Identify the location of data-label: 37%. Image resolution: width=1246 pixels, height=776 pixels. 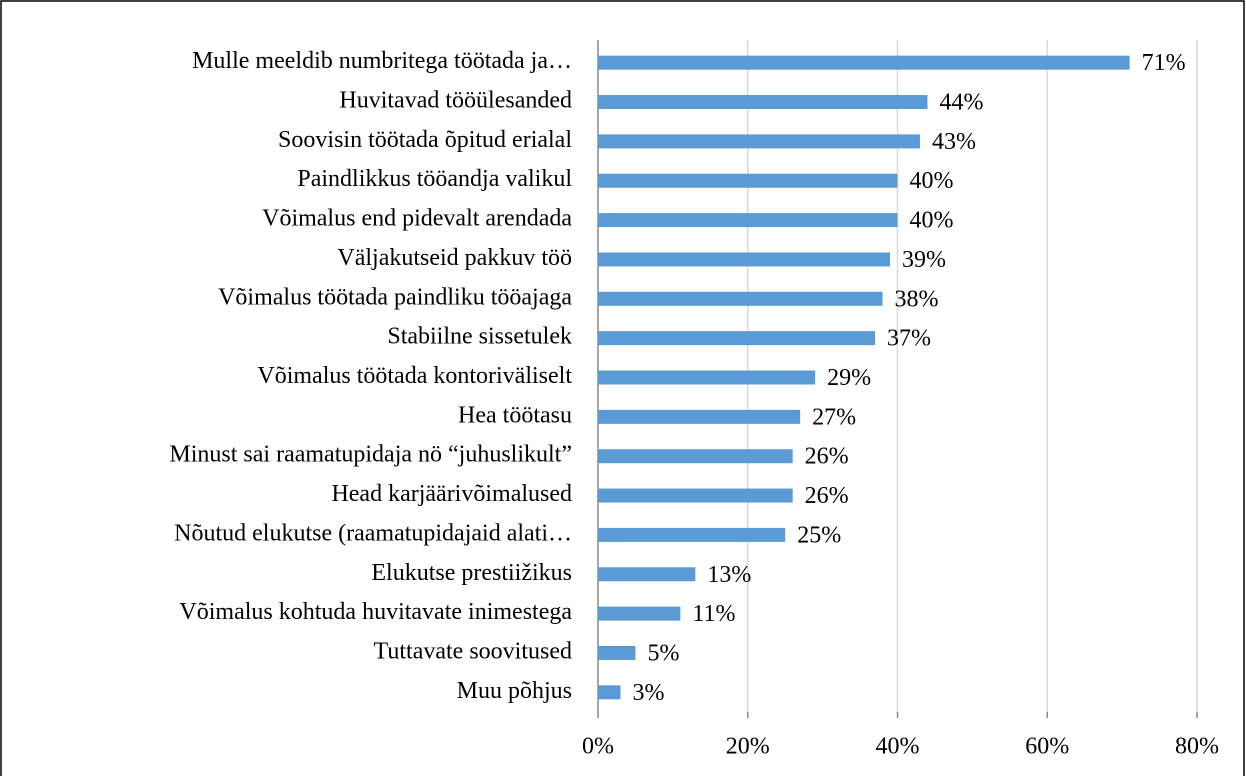
(909, 339).